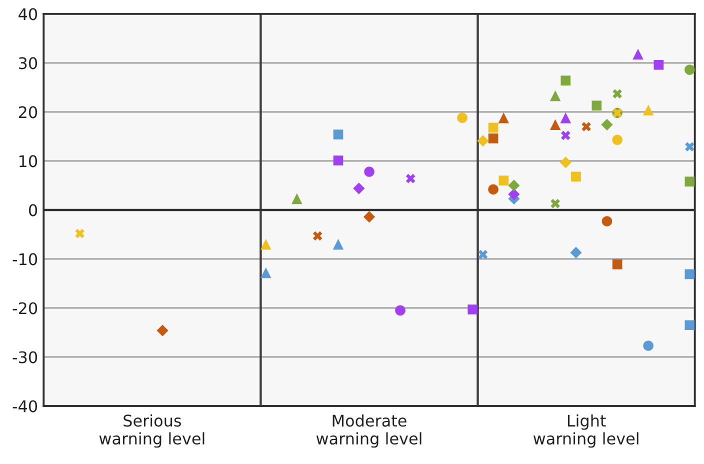 The height and width of the screenshot is (464, 704). What do you see at coordinates (585, 431) in the screenshot?
I see `x-tick-label: Light warning level` at bounding box center [585, 431].